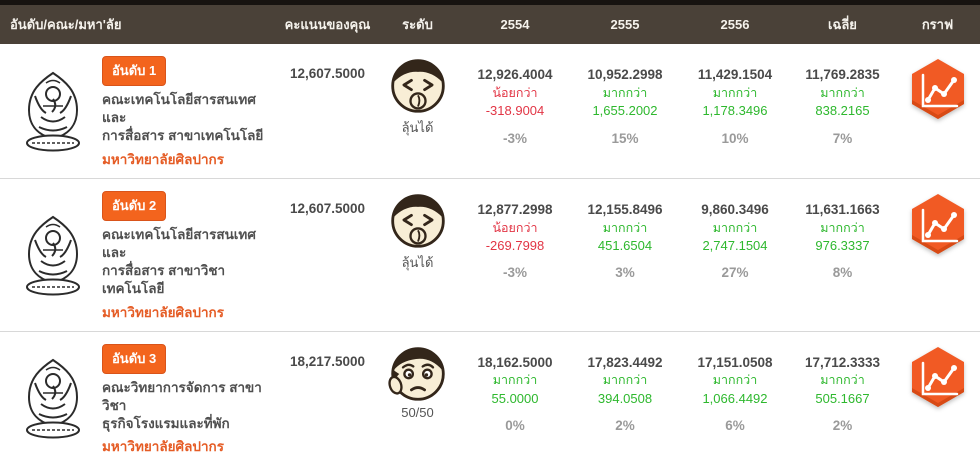  I want to click on header-year-2556: 2556, so click(735, 24).